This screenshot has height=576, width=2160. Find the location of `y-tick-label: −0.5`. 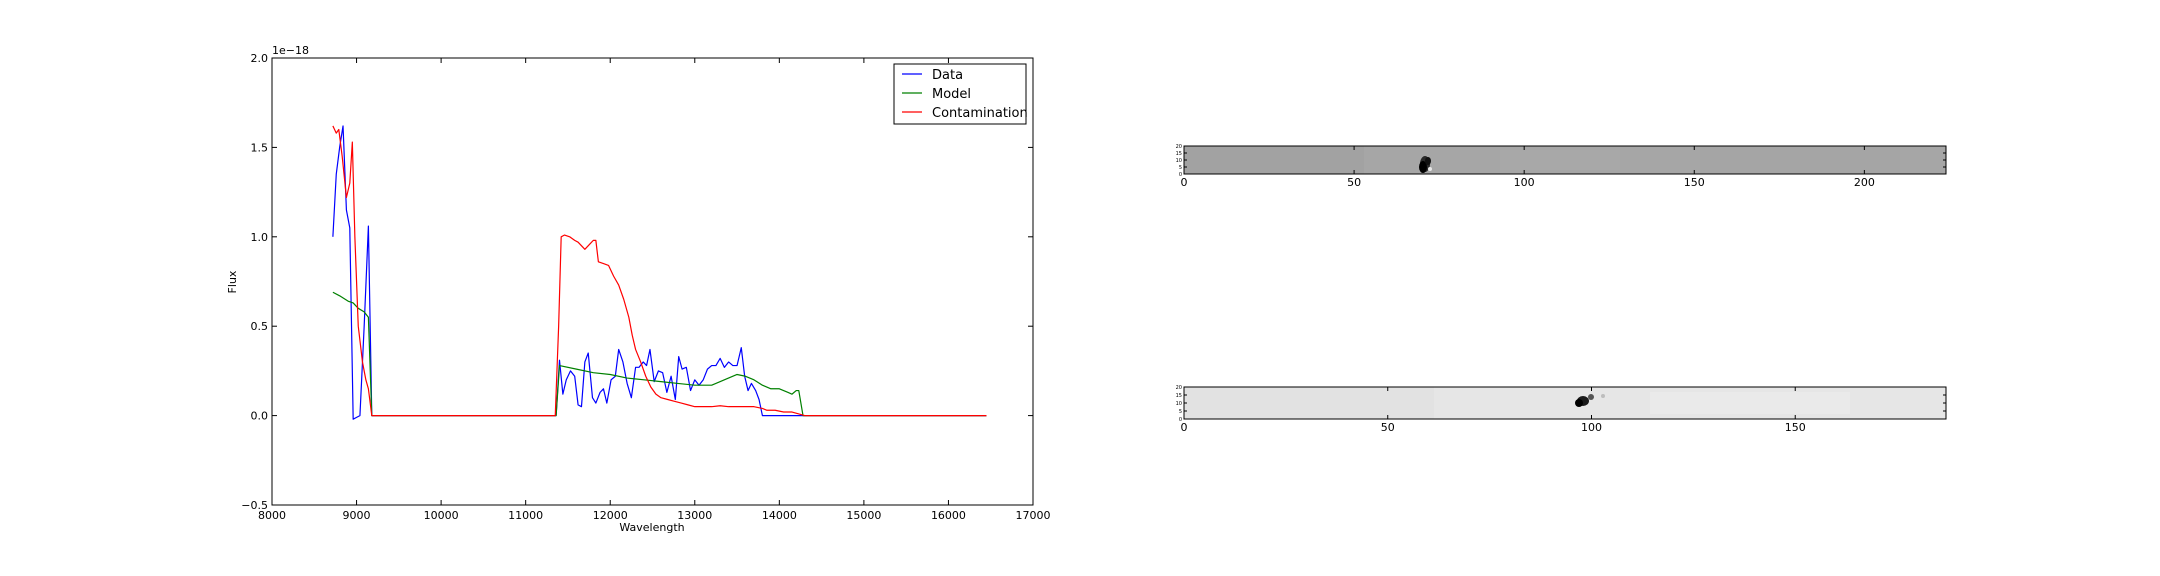

y-tick-label: −0.5 is located at coordinates (254, 505).